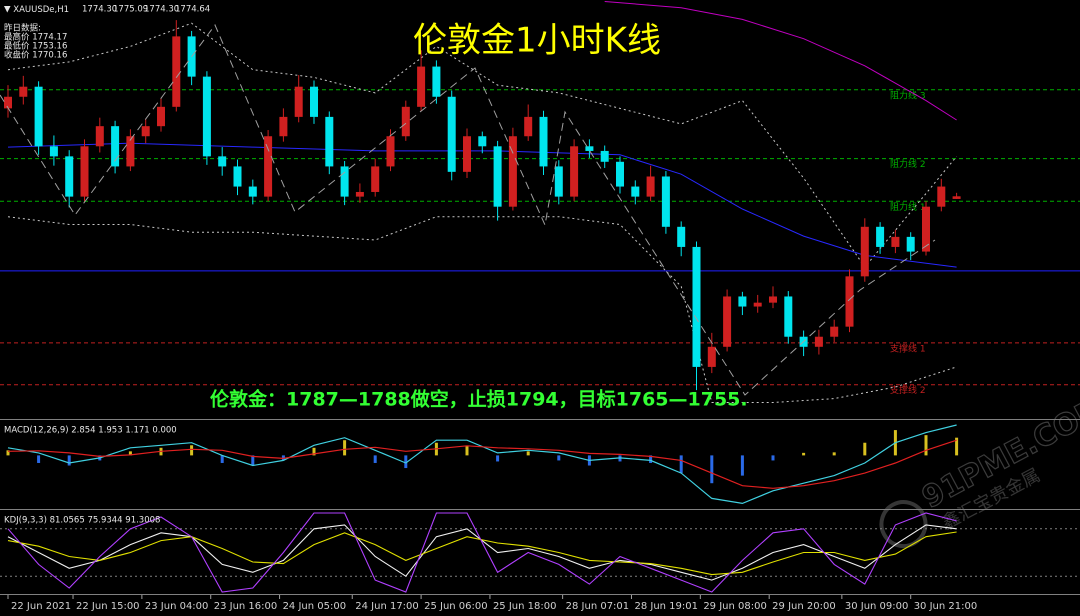  Describe the element at coordinates (246, 606) in the screenshot. I see `x-tick-label: 23 Jun 16:00` at that location.